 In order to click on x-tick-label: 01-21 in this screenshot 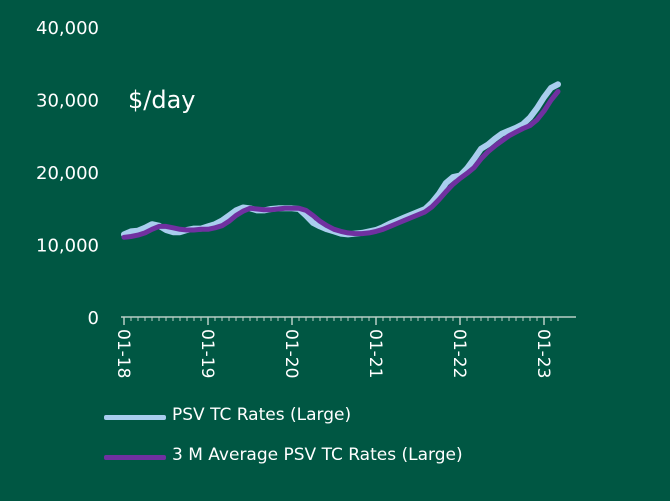, I will do `click(375, 353)`.